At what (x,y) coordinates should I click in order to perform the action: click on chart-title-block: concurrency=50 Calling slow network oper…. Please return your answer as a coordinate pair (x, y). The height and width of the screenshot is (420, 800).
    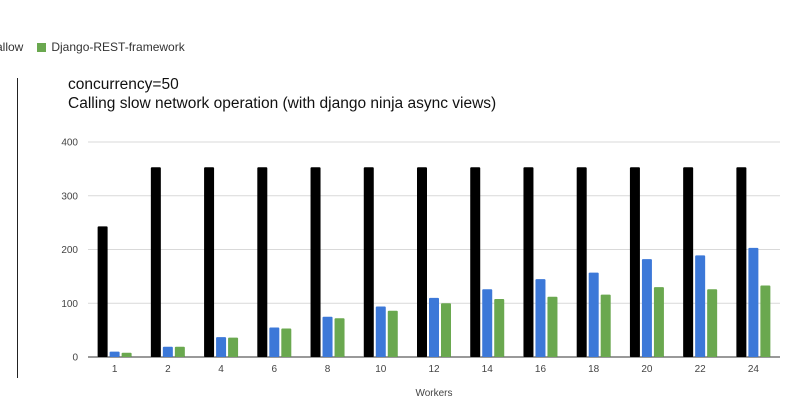
    Looking at the image, I should click on (282, 94).